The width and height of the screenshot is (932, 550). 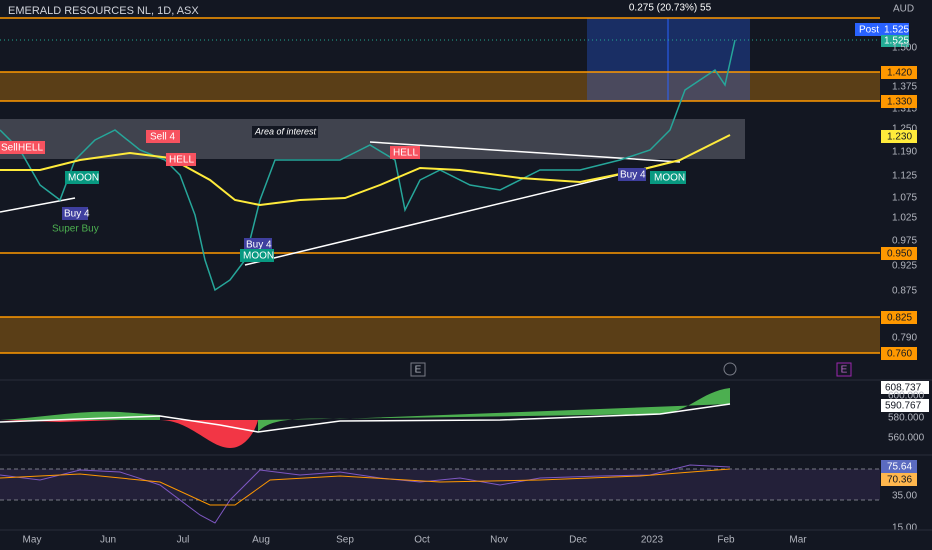 I want to click on time-label: Feb, so click(x=726, y=540).